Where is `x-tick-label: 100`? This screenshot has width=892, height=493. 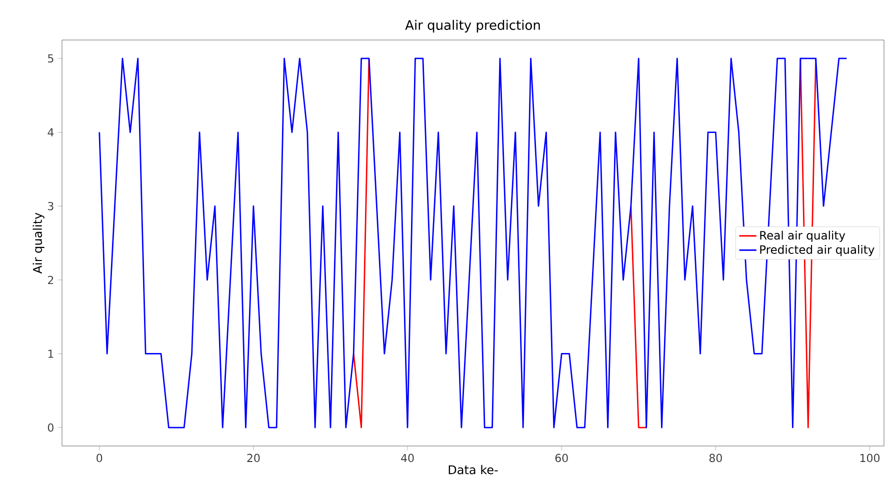 x-tick-label: 100 is located at coordinates (870, 458).